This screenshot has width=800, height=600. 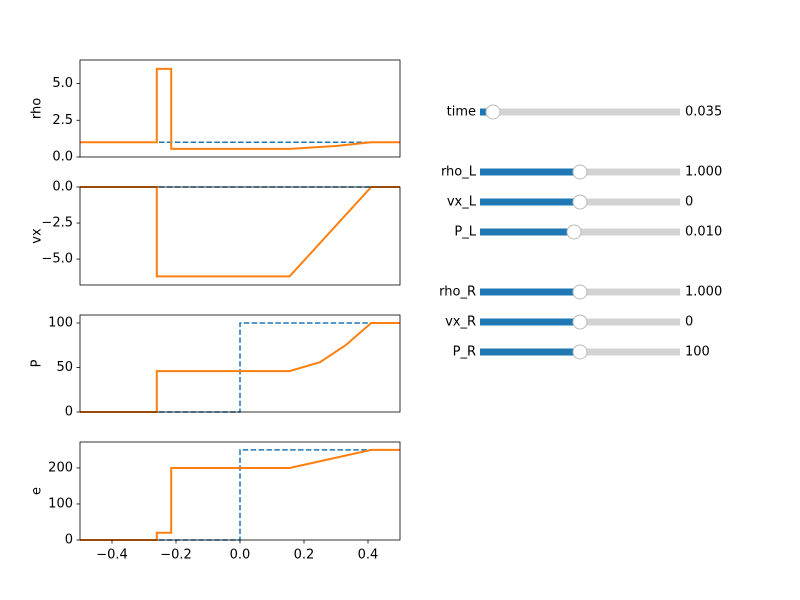 What do you see at coordinates (37, 491) in the screenshot?
I see `y-axis-label: e` at bounding box center [37, 491].